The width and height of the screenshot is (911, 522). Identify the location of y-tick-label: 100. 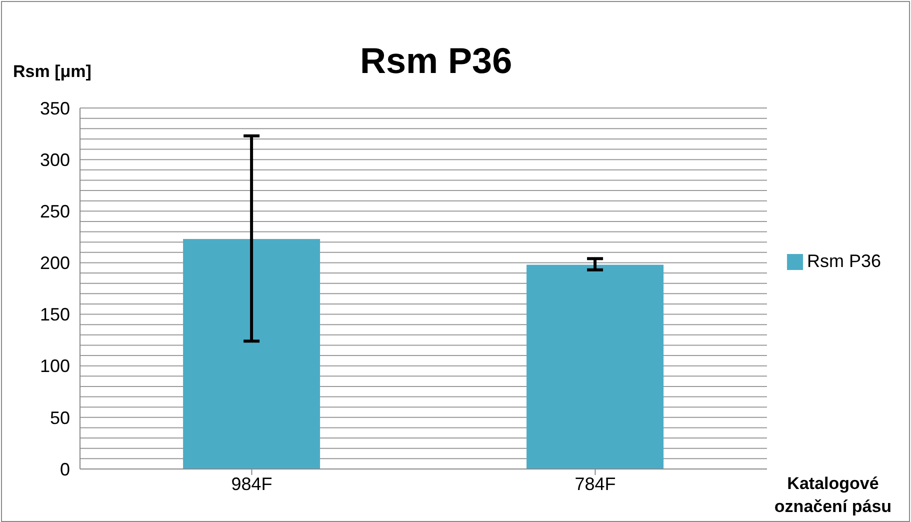
(55, 366).